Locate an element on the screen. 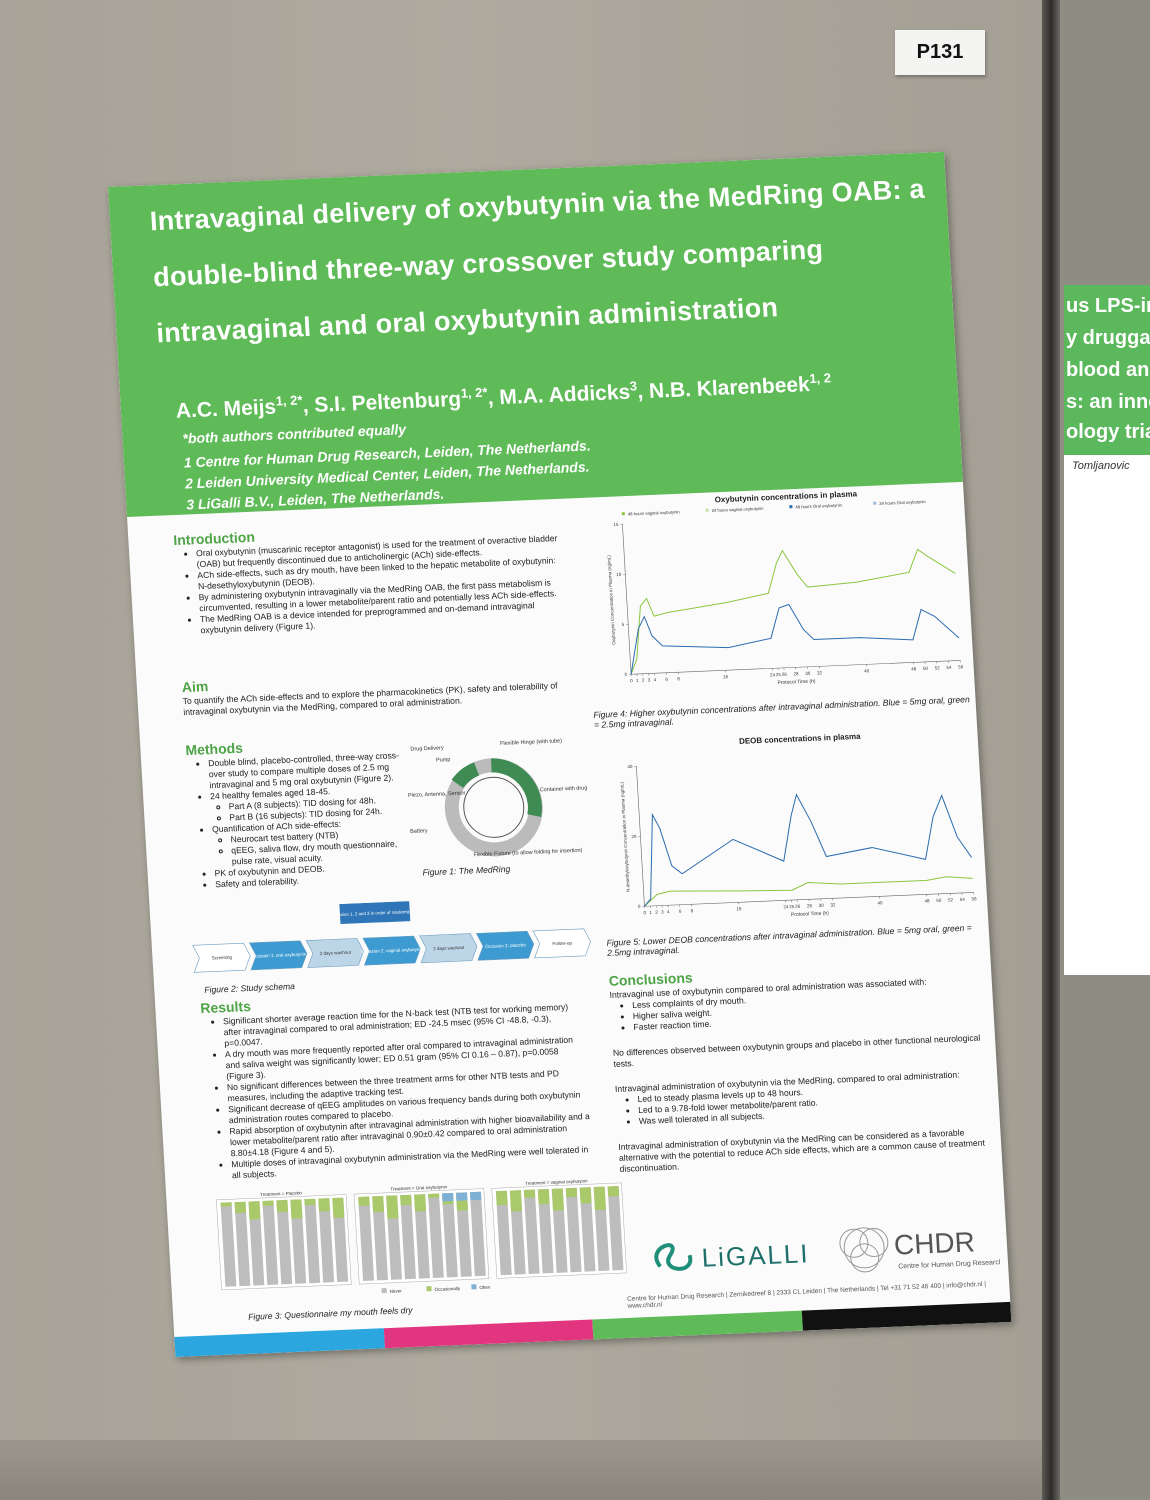  y-tick-label: 5 is located at coordinates (623, 624).